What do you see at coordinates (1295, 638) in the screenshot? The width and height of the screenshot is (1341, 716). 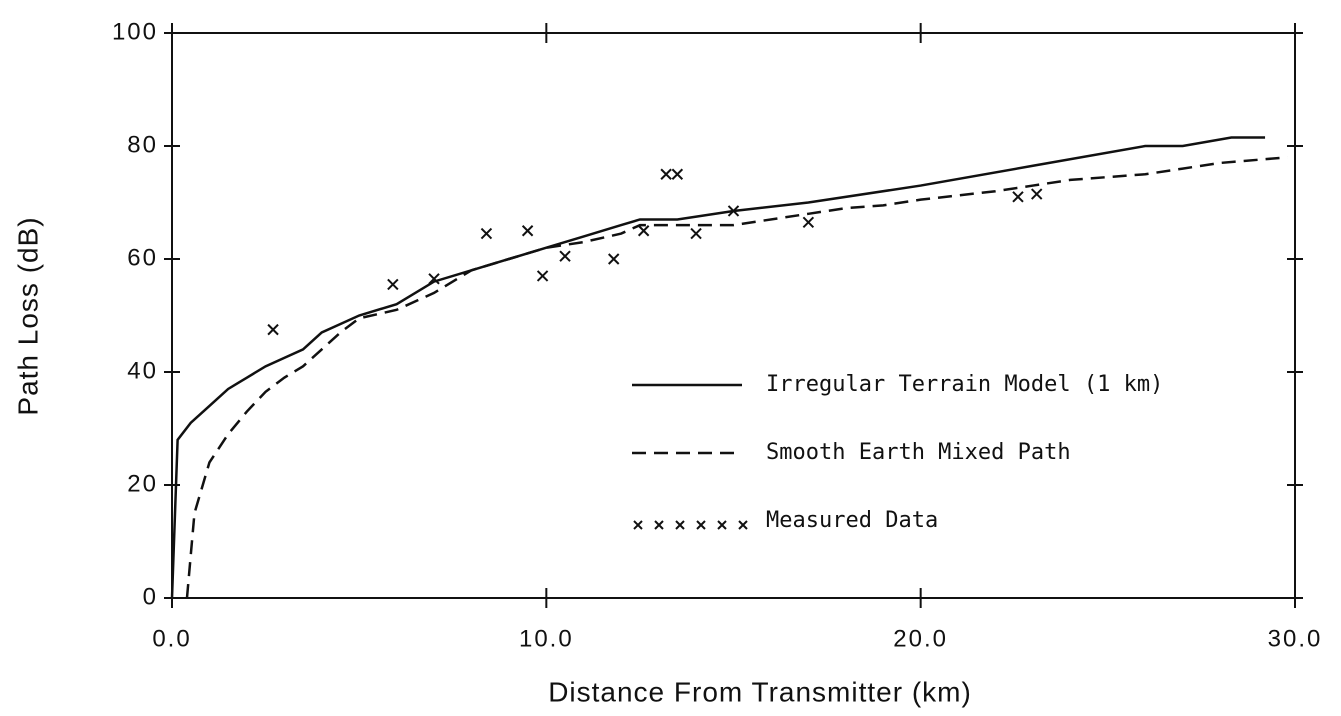 I see `x-tick-label: 30.0` at bounding box center [1295, 638].